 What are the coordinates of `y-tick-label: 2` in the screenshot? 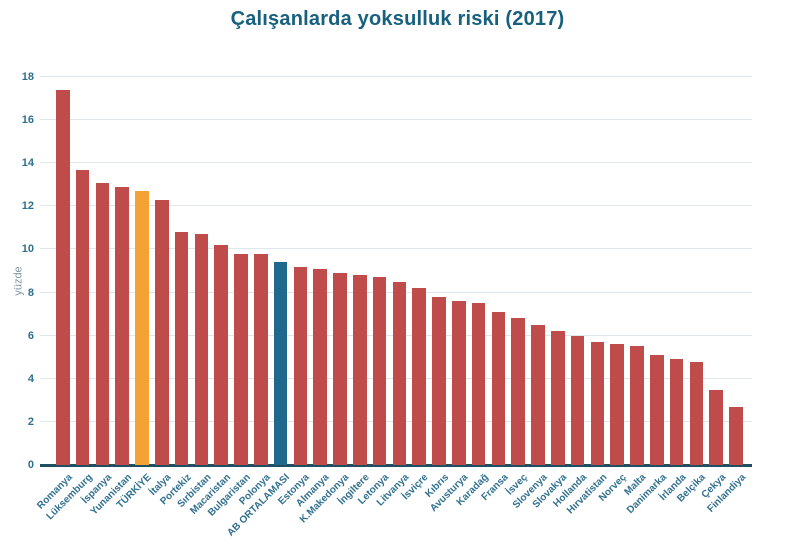 It's located at (30, 421).